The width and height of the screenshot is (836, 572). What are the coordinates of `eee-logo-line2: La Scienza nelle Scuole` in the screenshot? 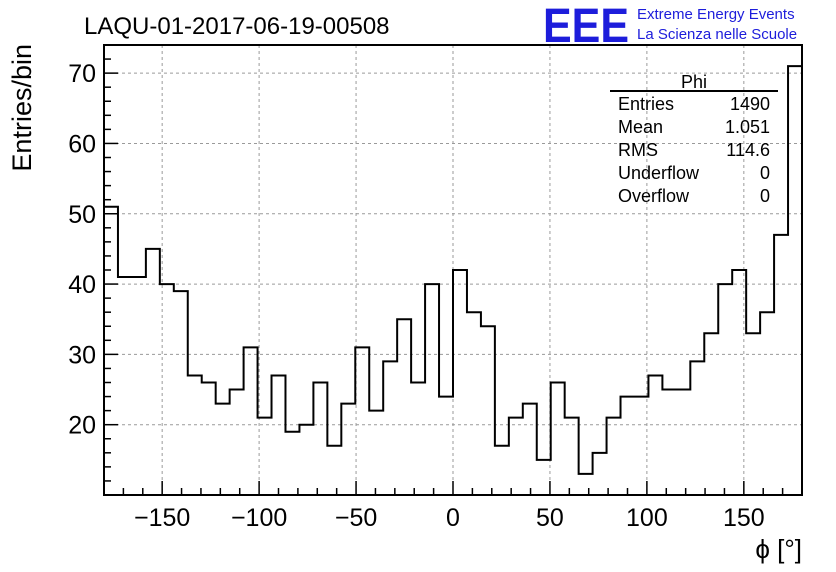 It's located at (717, 34).